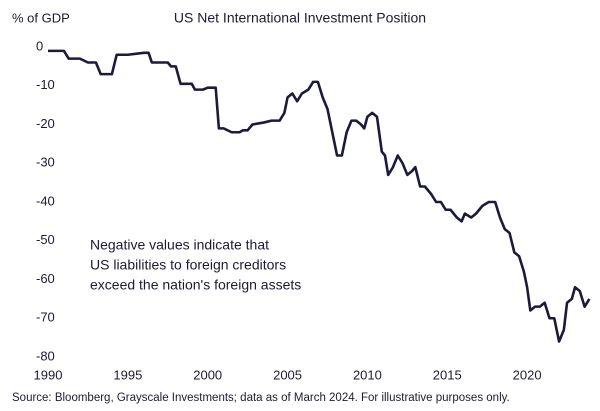 Image resolution: width=600 pixels, height=411 pixels. Describe the element at coordinates (127, 374) in the screenshot. I see `x-tick-label: 1995` at that location.